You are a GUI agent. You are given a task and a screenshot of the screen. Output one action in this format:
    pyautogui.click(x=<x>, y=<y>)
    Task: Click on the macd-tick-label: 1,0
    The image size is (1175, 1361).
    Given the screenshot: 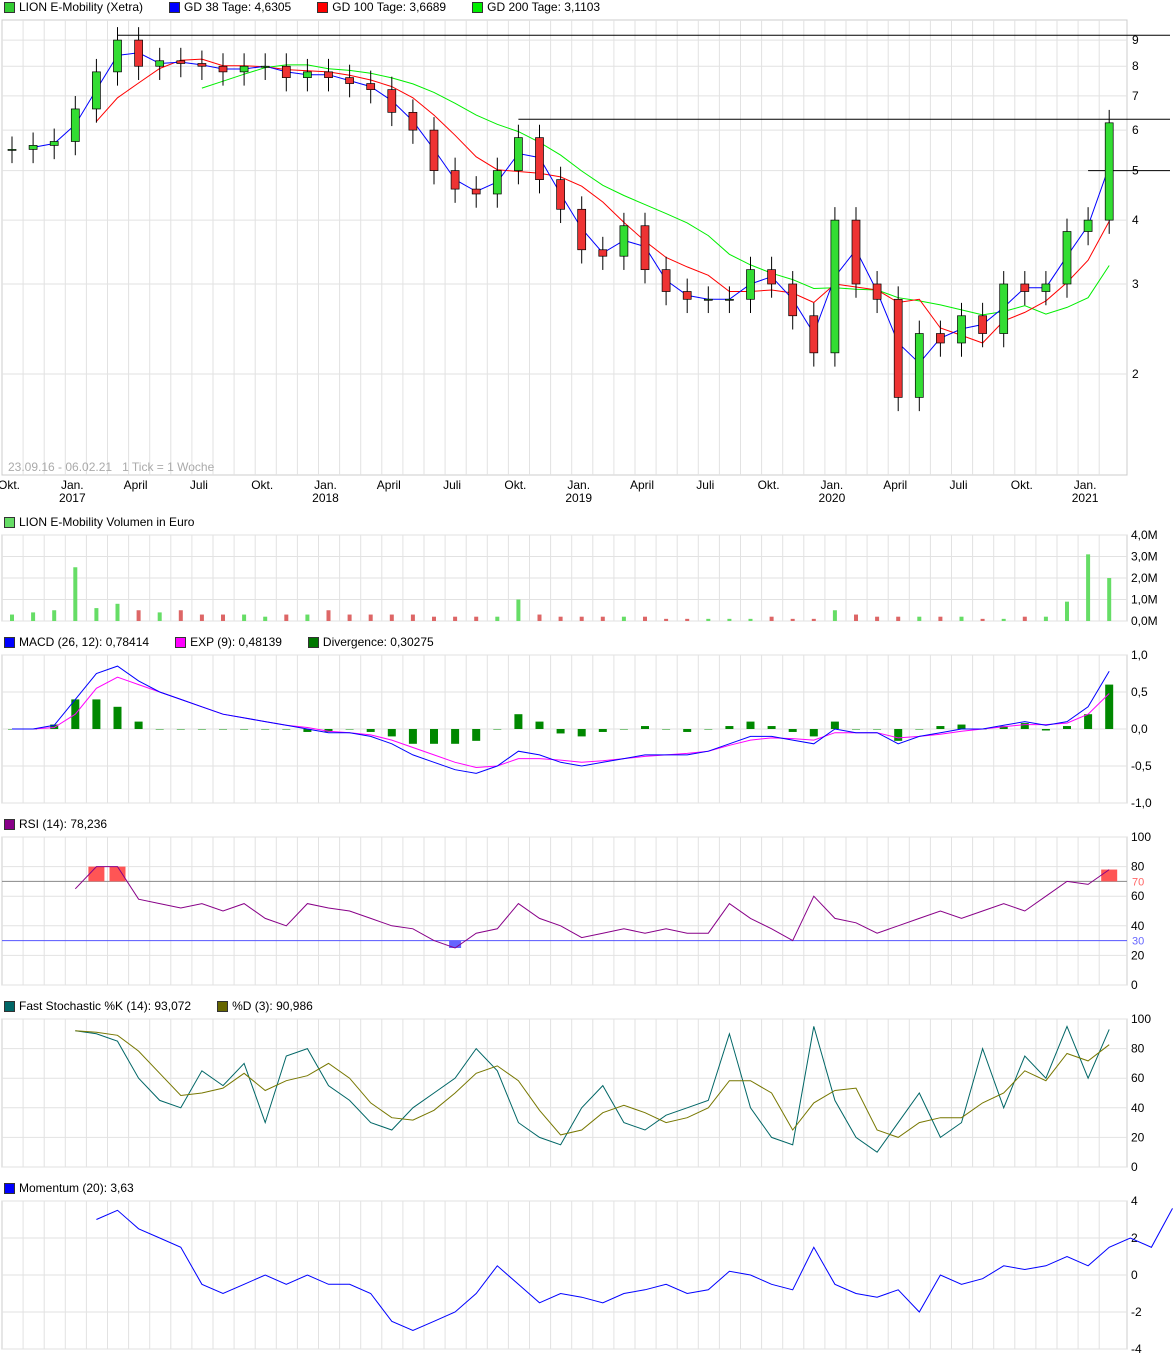 What is the action you would take?
    pyautogui.click(x=1139, y=655)
    